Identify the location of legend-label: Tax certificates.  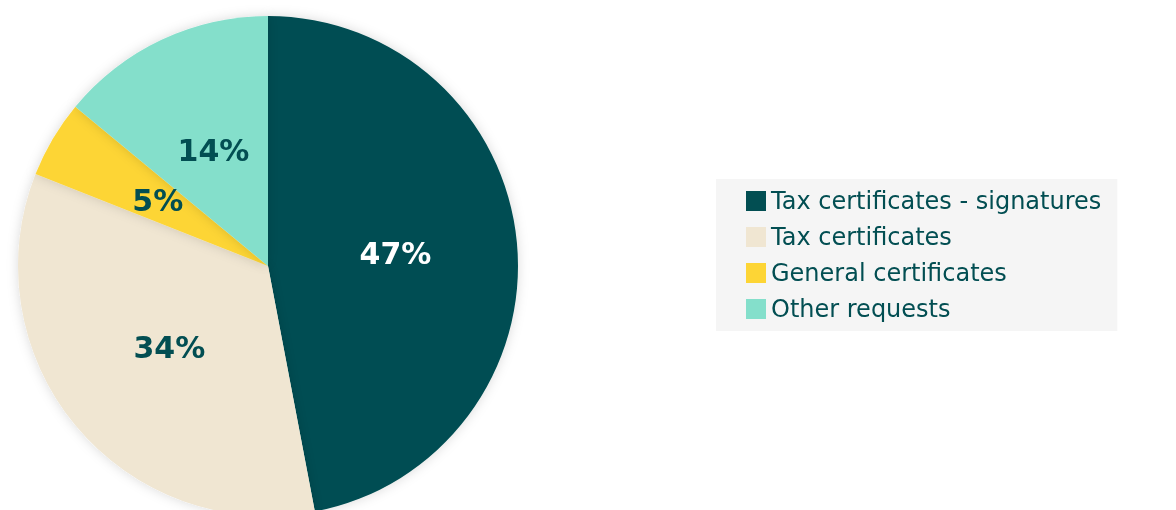
(861, 237).